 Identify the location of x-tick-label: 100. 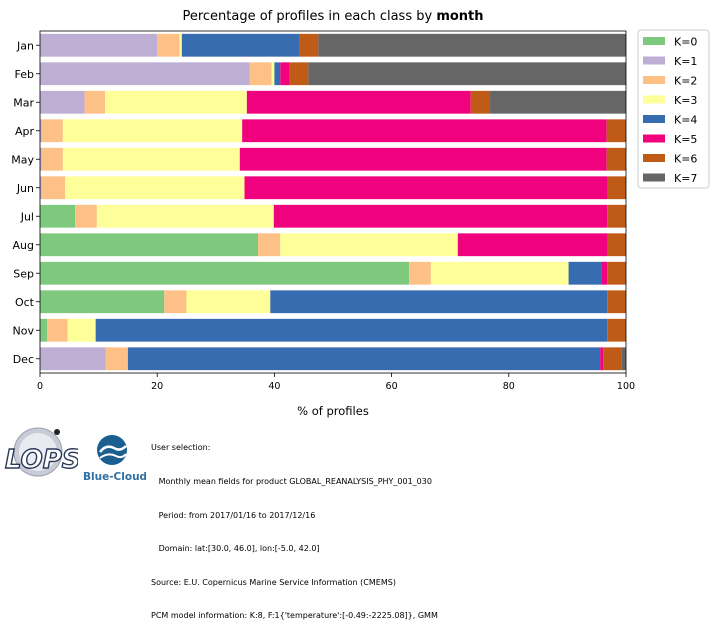
(626, 386).